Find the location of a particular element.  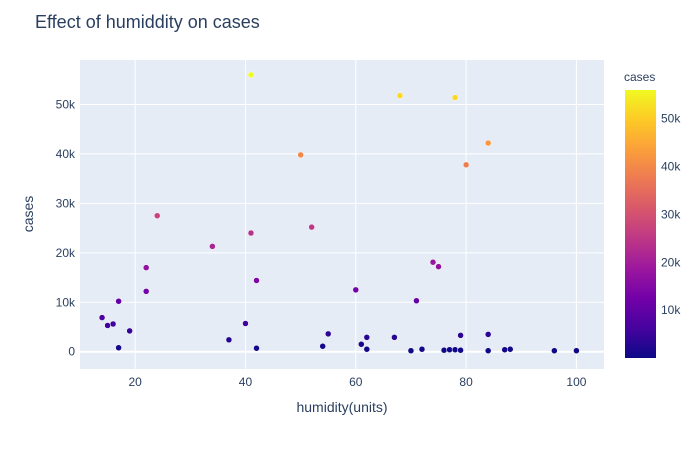

y-tick-label: 0 is located at coordinates (71, 352).